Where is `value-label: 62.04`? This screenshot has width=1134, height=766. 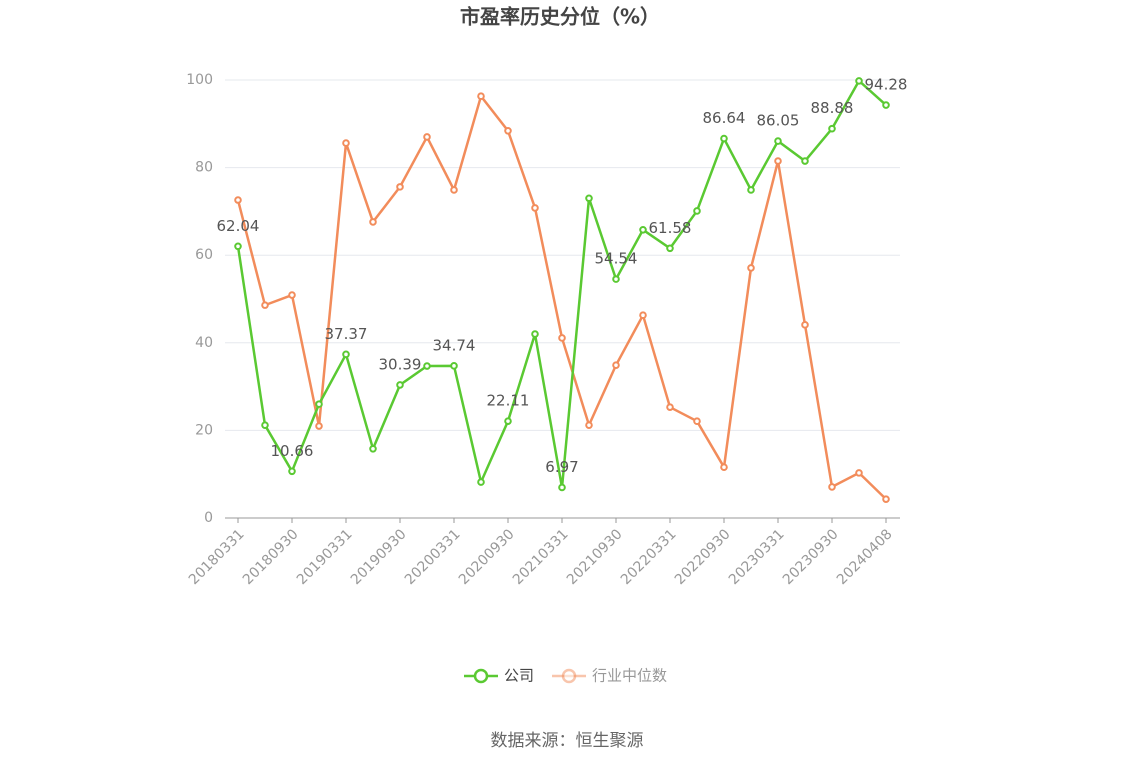
value-label: 62.04 is located at coordinates (238, 226).